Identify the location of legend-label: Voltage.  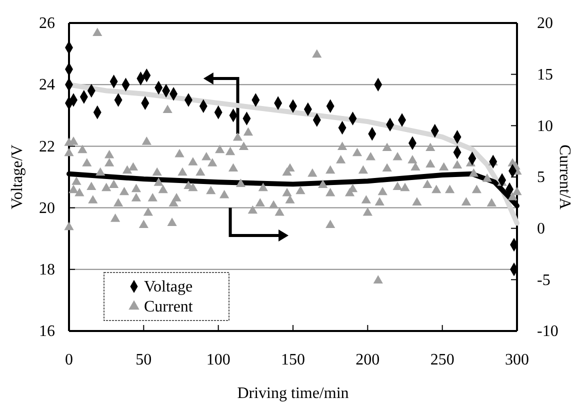
(168, 287).